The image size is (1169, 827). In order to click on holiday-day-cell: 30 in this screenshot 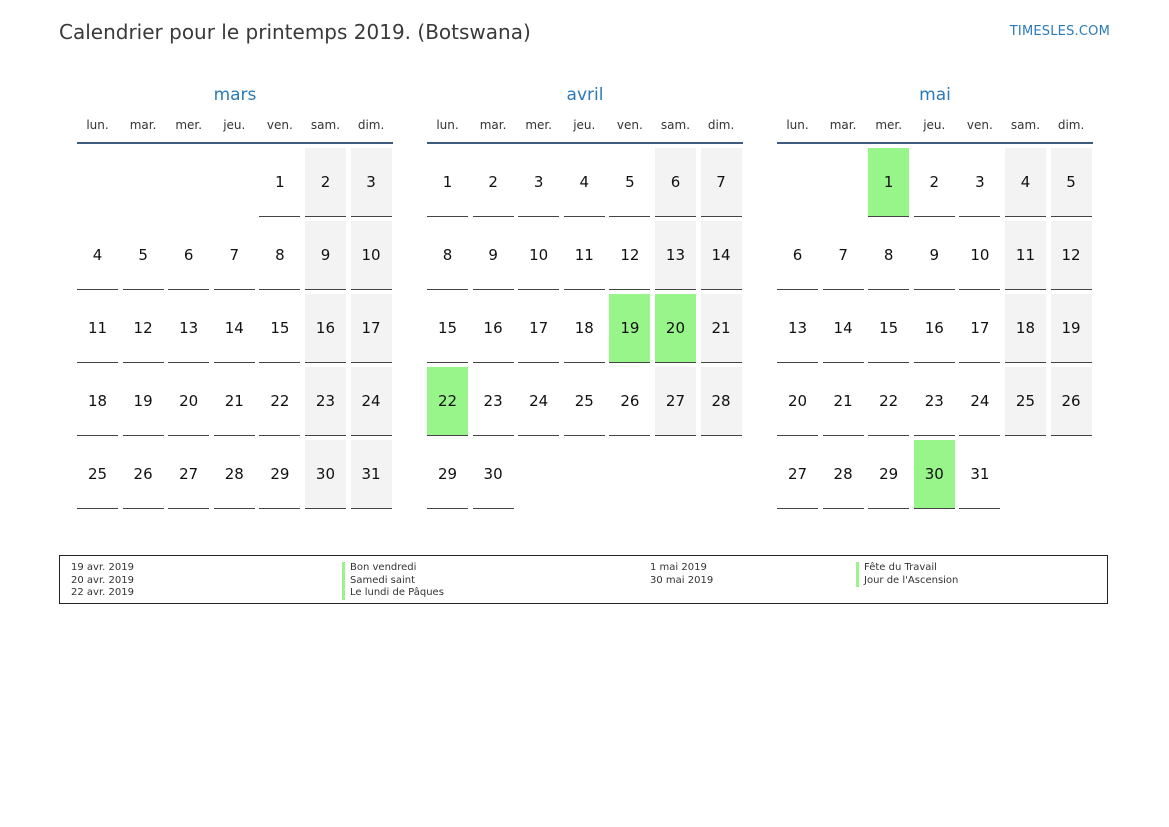, I will do `click(934, 474)`.